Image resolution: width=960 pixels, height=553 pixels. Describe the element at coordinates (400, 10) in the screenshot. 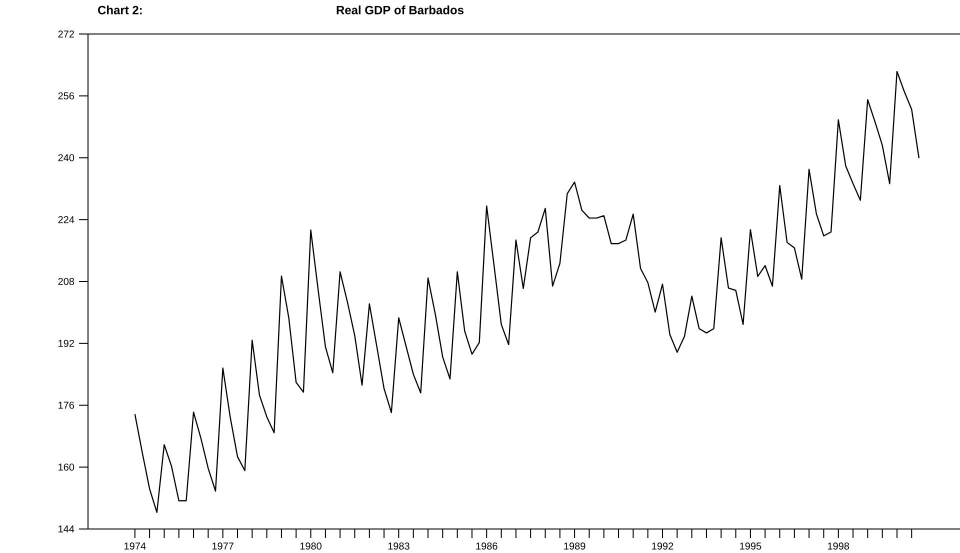

I see `chart-title: Real GDP of Barbados` at that location.